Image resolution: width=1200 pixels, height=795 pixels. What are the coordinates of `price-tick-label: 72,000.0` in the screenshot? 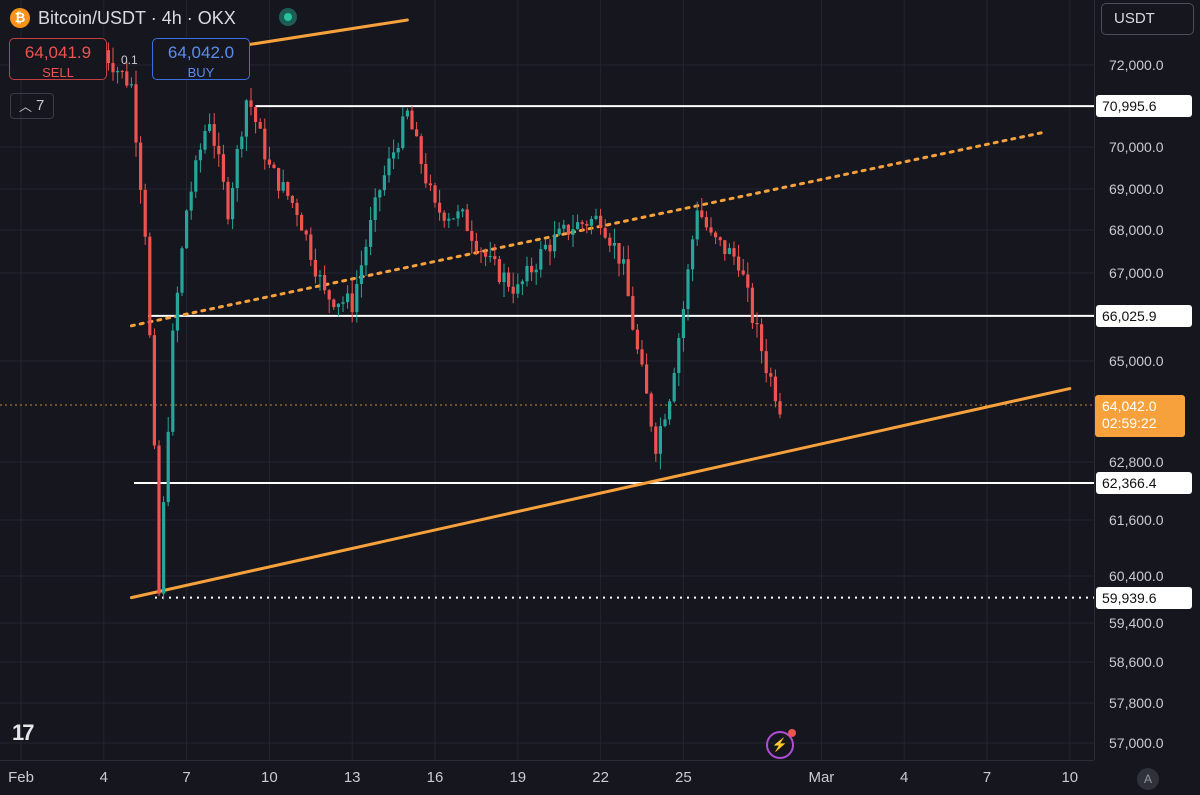 It's located at (1136, 65).